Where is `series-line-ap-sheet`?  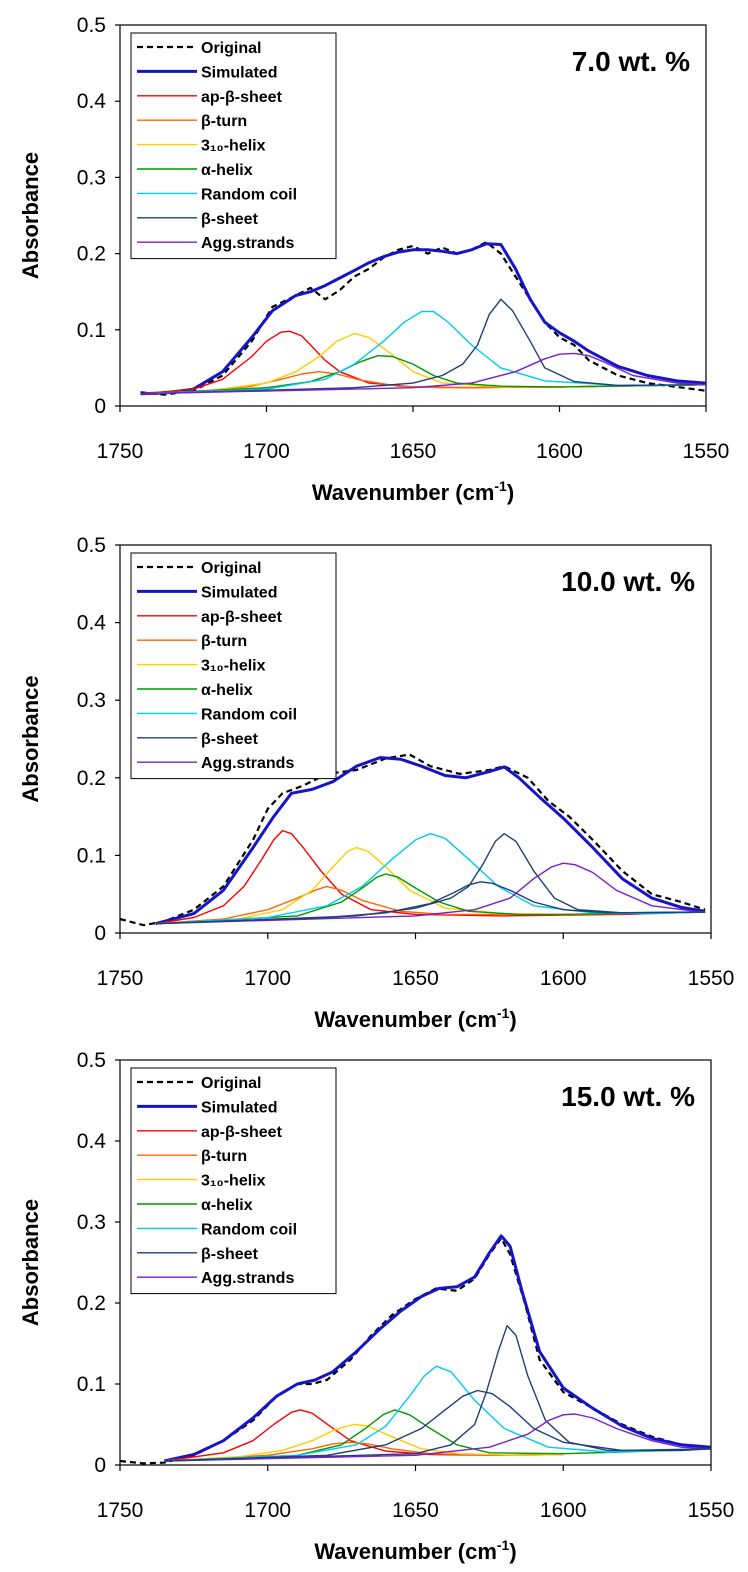 series-line-ap-sheet is located at coordinates (424, 362).